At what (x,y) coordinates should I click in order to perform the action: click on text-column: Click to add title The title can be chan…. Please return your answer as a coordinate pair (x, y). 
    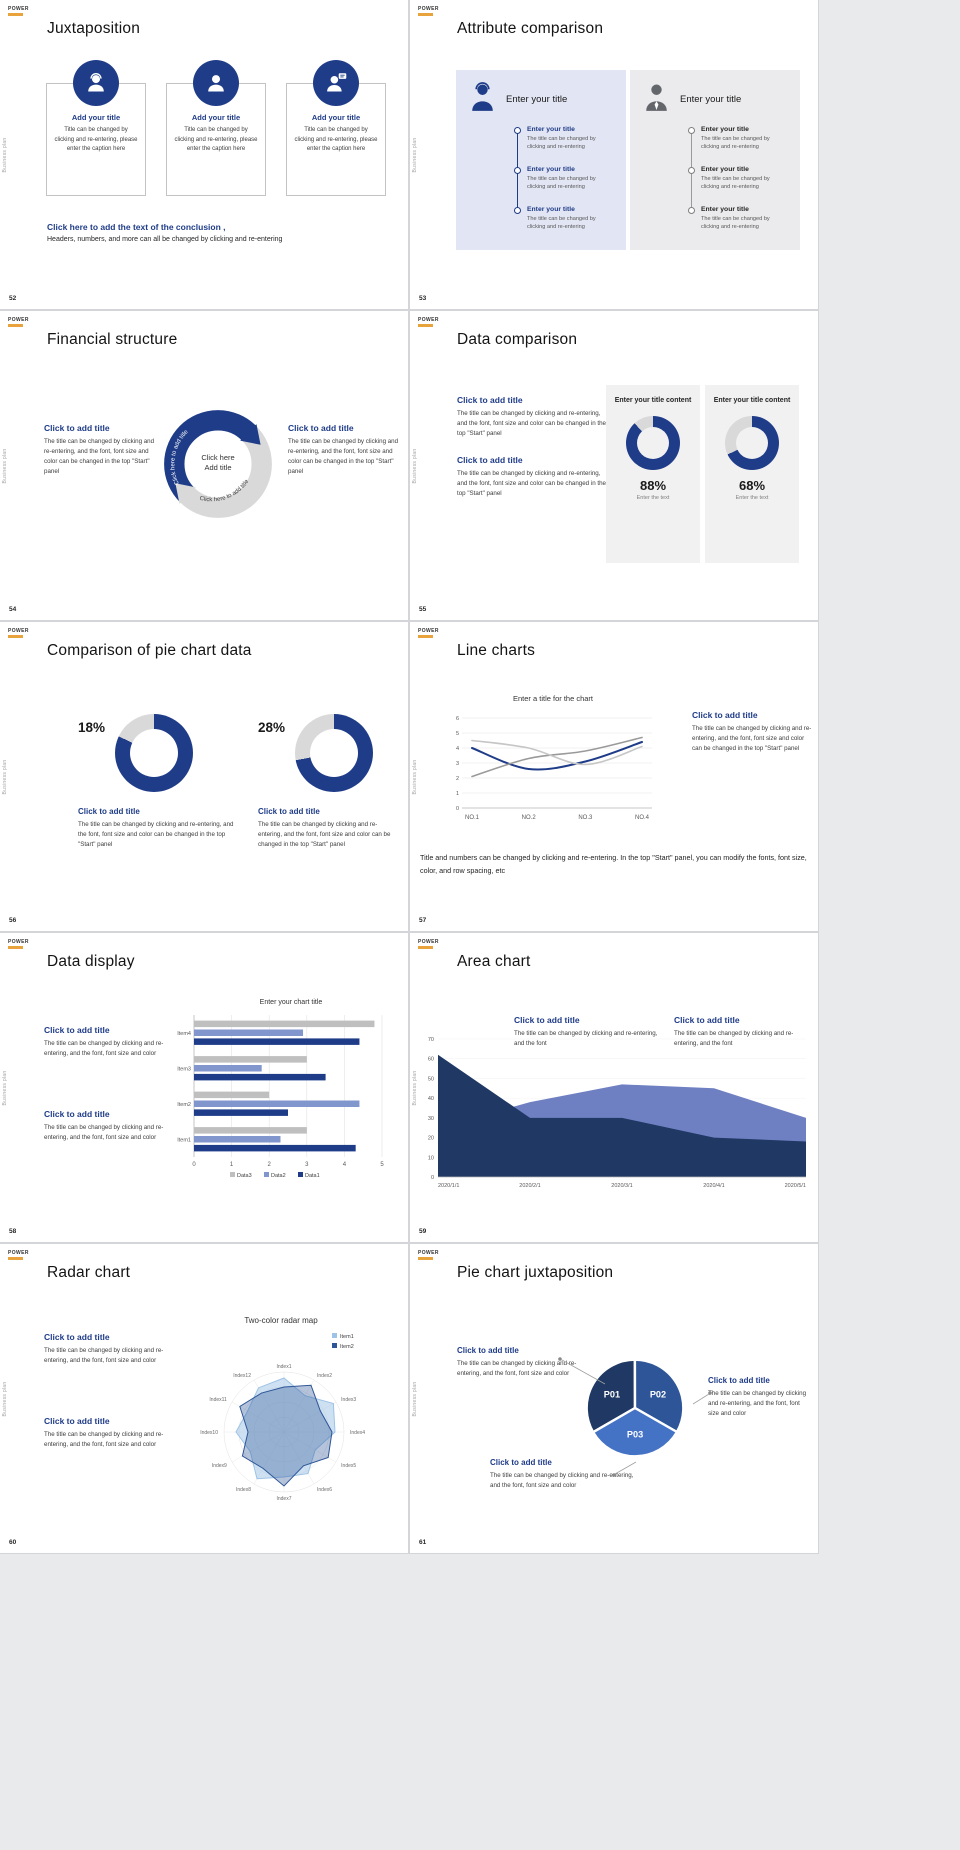
    Looking at the image, I should click on (532, 447).